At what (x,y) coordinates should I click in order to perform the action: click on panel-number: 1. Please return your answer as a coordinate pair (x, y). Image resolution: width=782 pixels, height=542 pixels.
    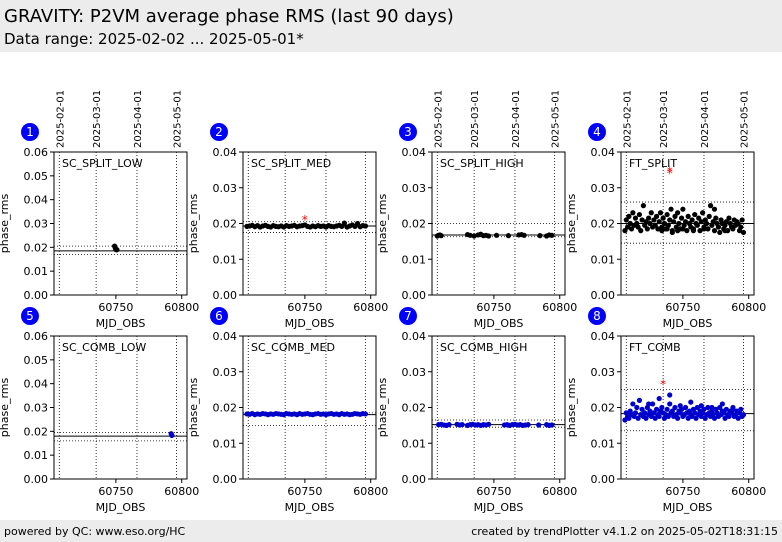
    Looking at the image, I should click on (30, 132).